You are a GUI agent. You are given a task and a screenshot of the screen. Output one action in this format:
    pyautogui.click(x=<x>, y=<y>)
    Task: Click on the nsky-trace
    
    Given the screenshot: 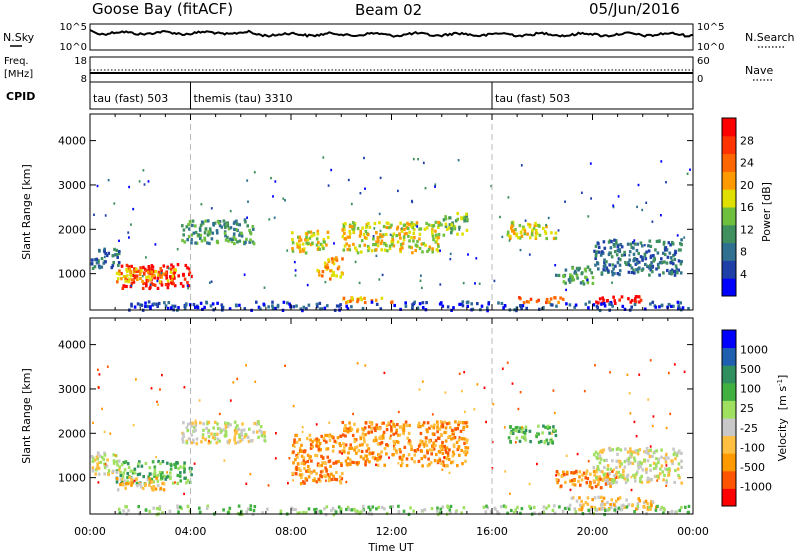 What is the action you would take?
    pyautogui.click(x=391, y=33)
    